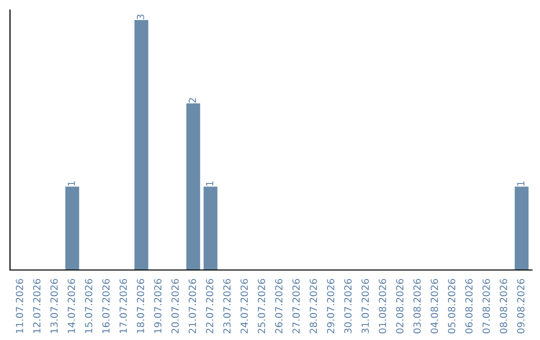  Describe the element at coordinates (36, 305) in the screenshot. I see `x-tick-label: 12.07.2026` at that location.